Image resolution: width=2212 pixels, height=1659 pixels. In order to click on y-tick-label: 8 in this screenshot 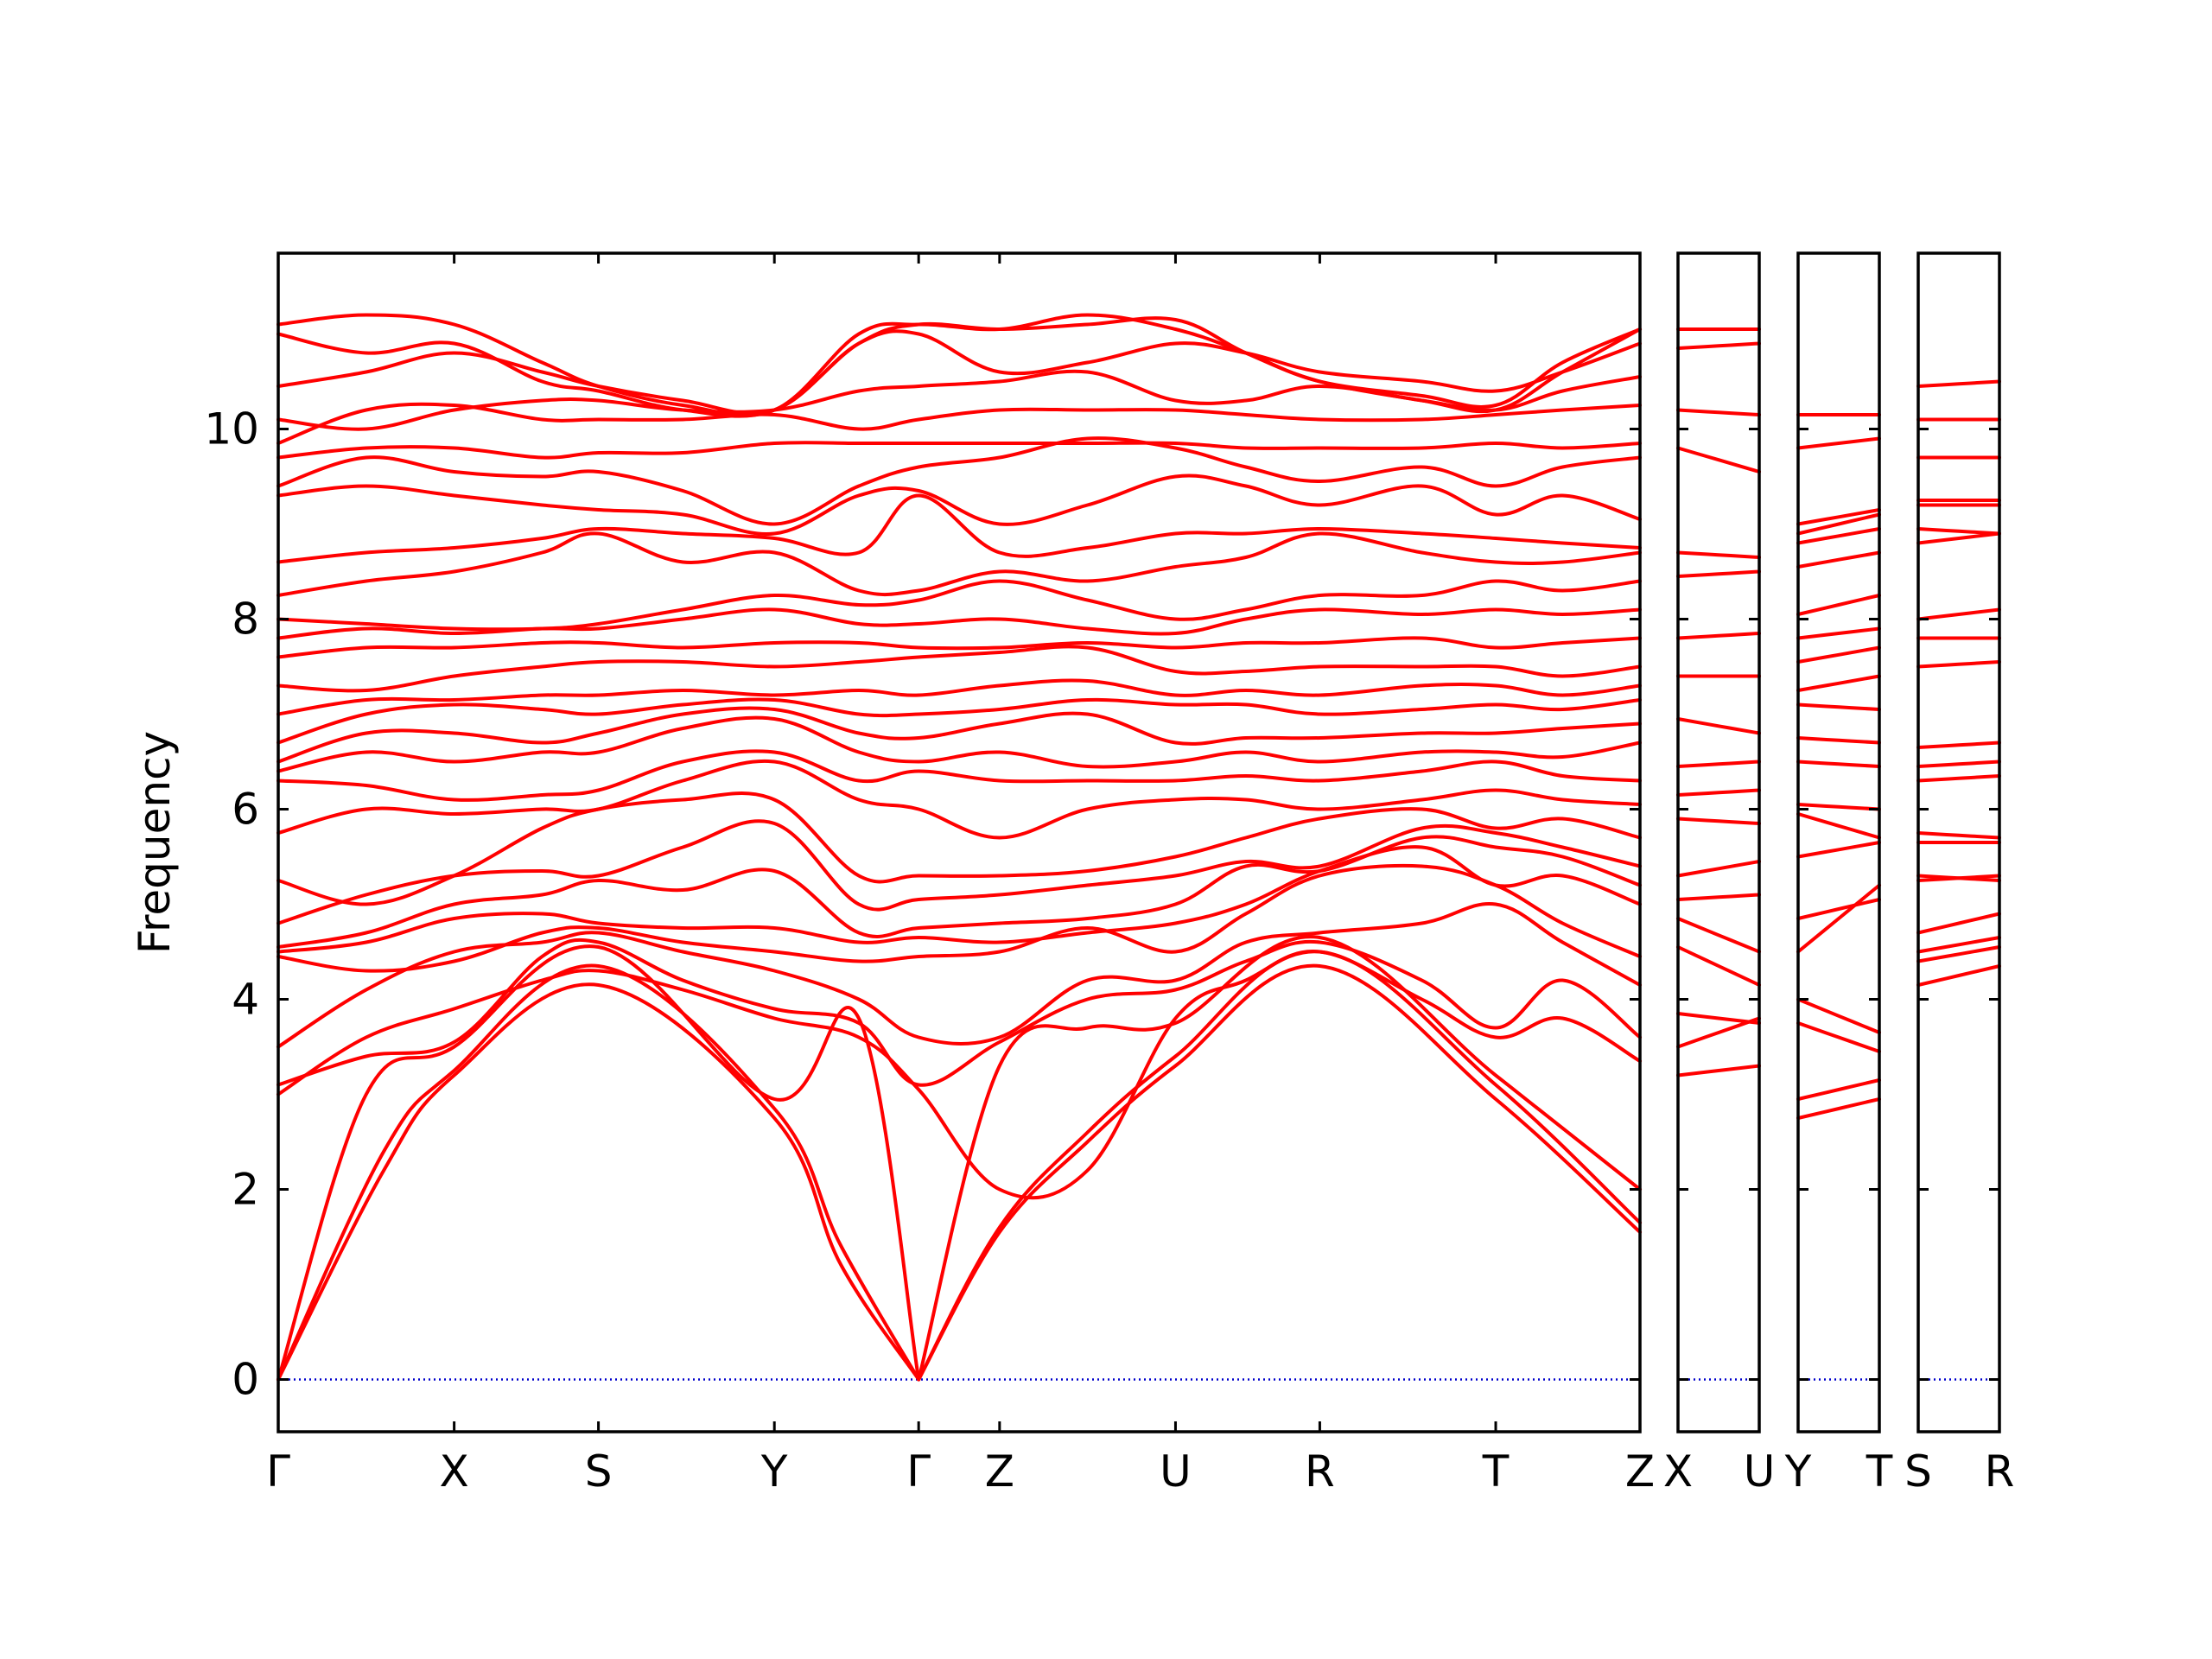, I will do `click(245, 619)`.